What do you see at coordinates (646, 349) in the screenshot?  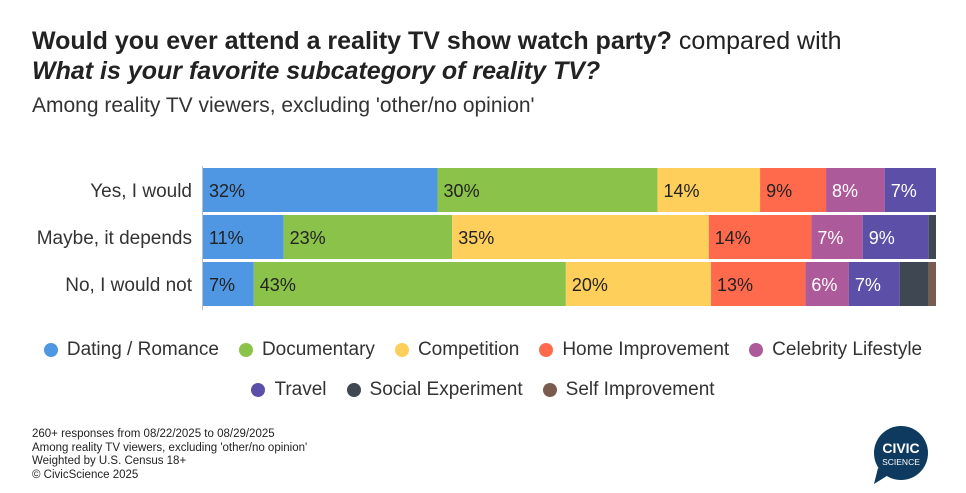 I see `legend-label: Home Improvement` at bounding box center [646, 349].